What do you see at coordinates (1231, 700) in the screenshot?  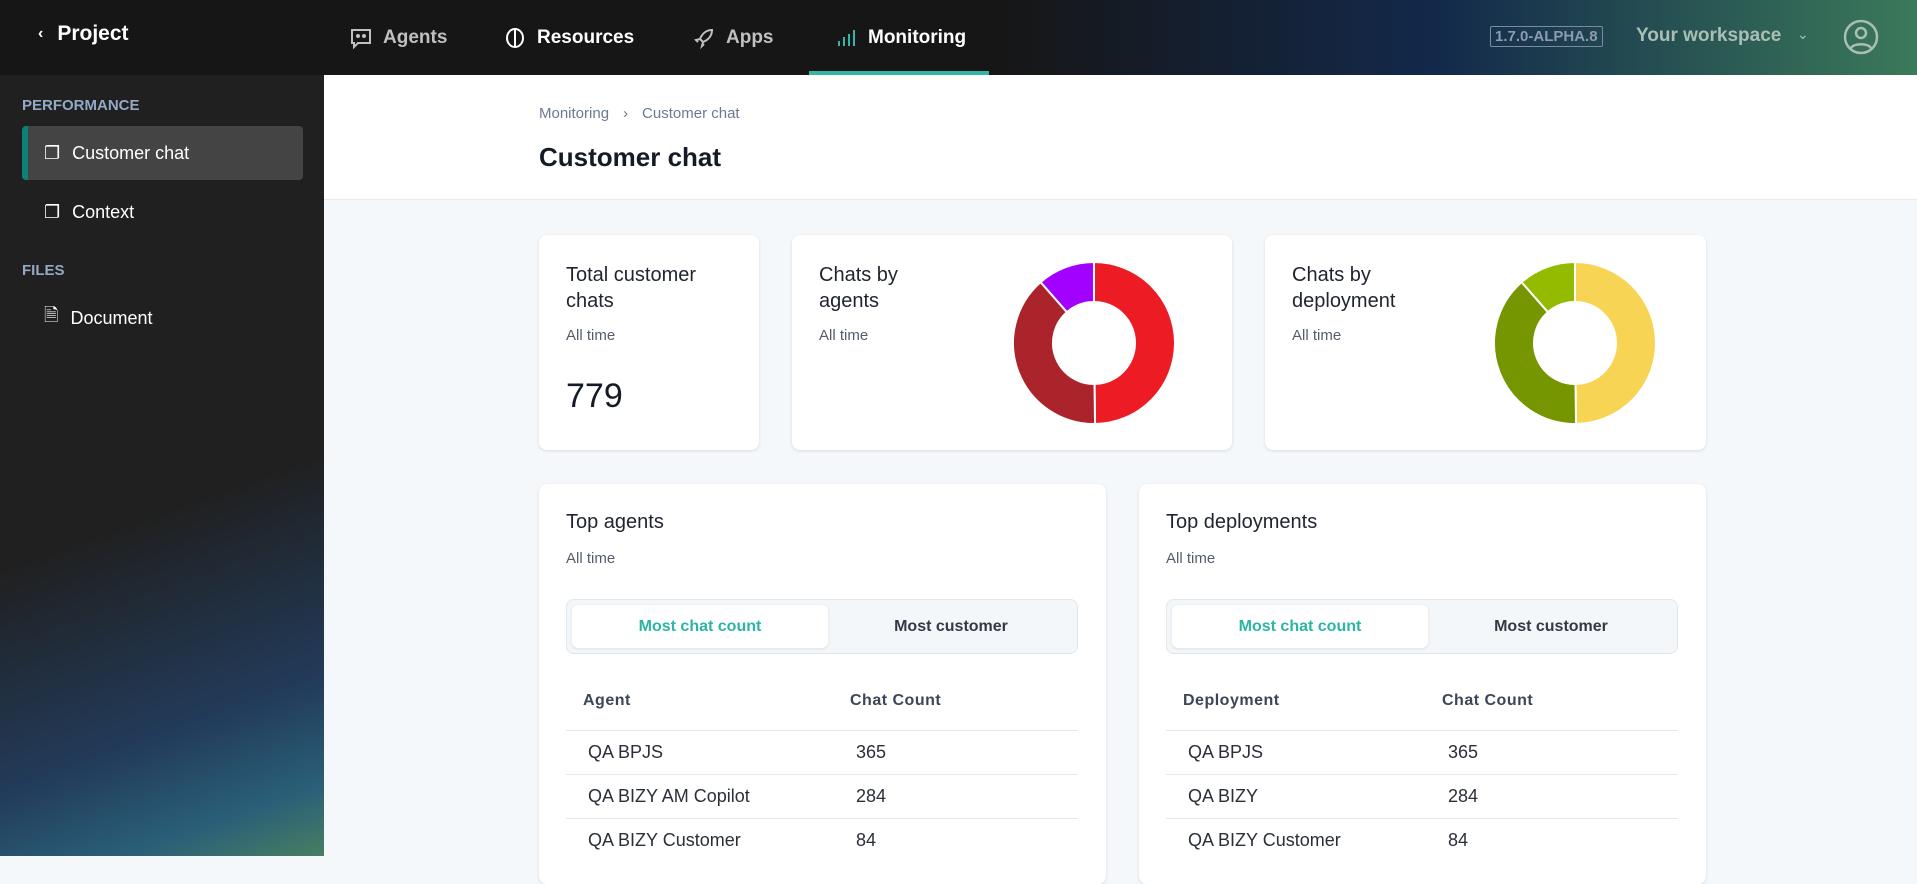 I see `column-header-deployment: Deployment` at bounding box center [1231, 700].